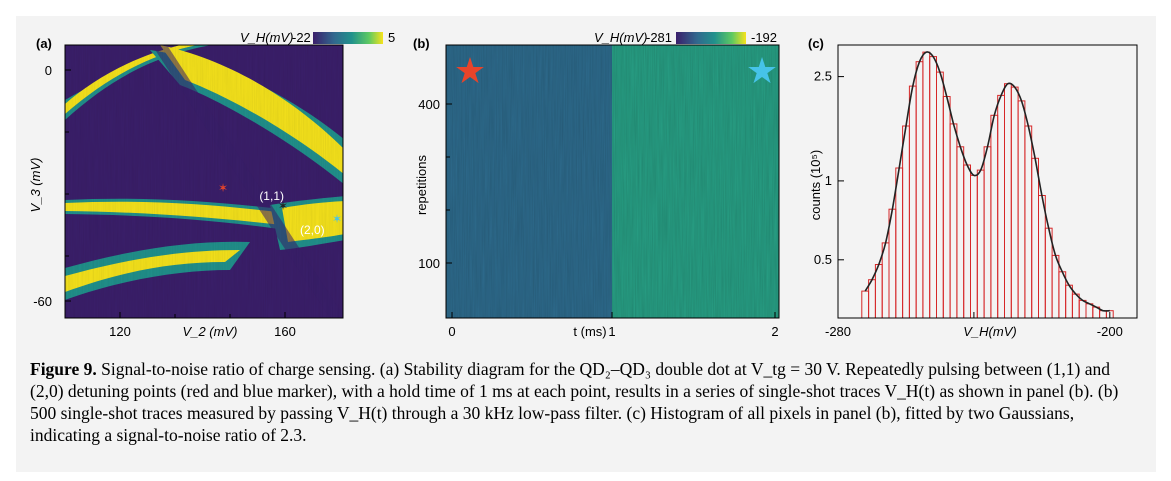 The height and width of the screenshot is (481, 1171). I want to click on panel-b-colorbar-min: -281, so click(659, 37).